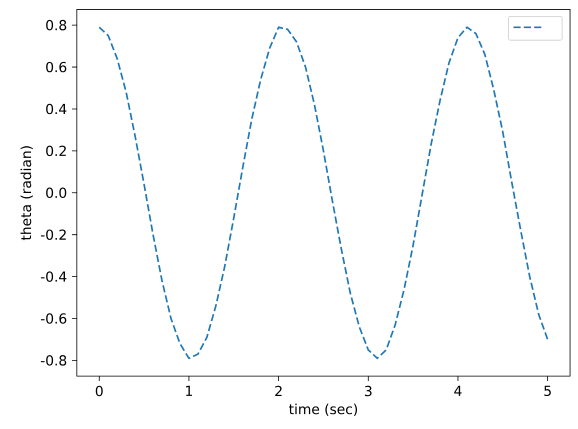 The width and height of the screenshot is (578, 429). What do you see at coordinates (56, 109) in the screenshot?
I see `y-tick-label: 0.4` at bounding box center [56, 109].